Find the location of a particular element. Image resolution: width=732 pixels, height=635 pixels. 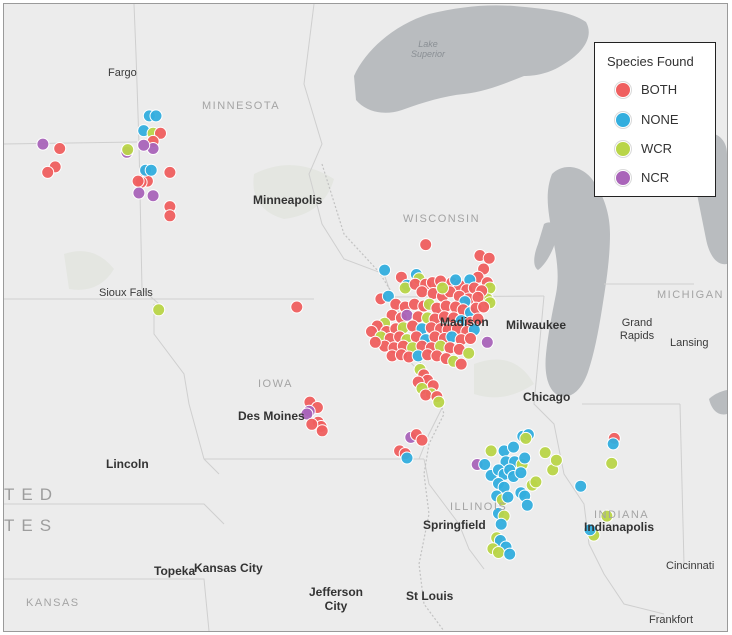

state-label-minnesota: MINNESOTA is located at coordinates (241, 106).